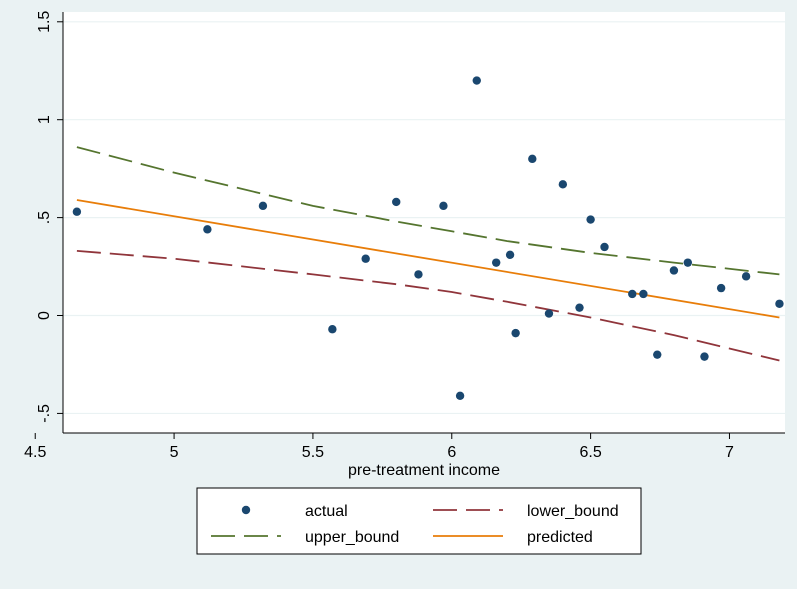 The width and height of the screenshot is (797, 589). What do you see at coordinates (326, 511) in the screenshot?
I see `legend-label-actual: actual` at bounding box center [326, 511].